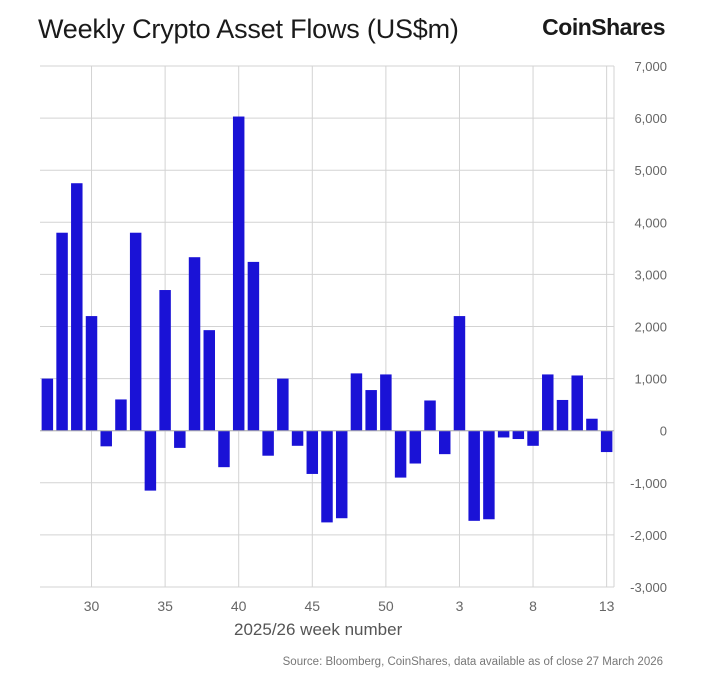  Describe the element at coordinates (650, 66) in the screenshot. I see `y-tick-label: 7,000` at that location.